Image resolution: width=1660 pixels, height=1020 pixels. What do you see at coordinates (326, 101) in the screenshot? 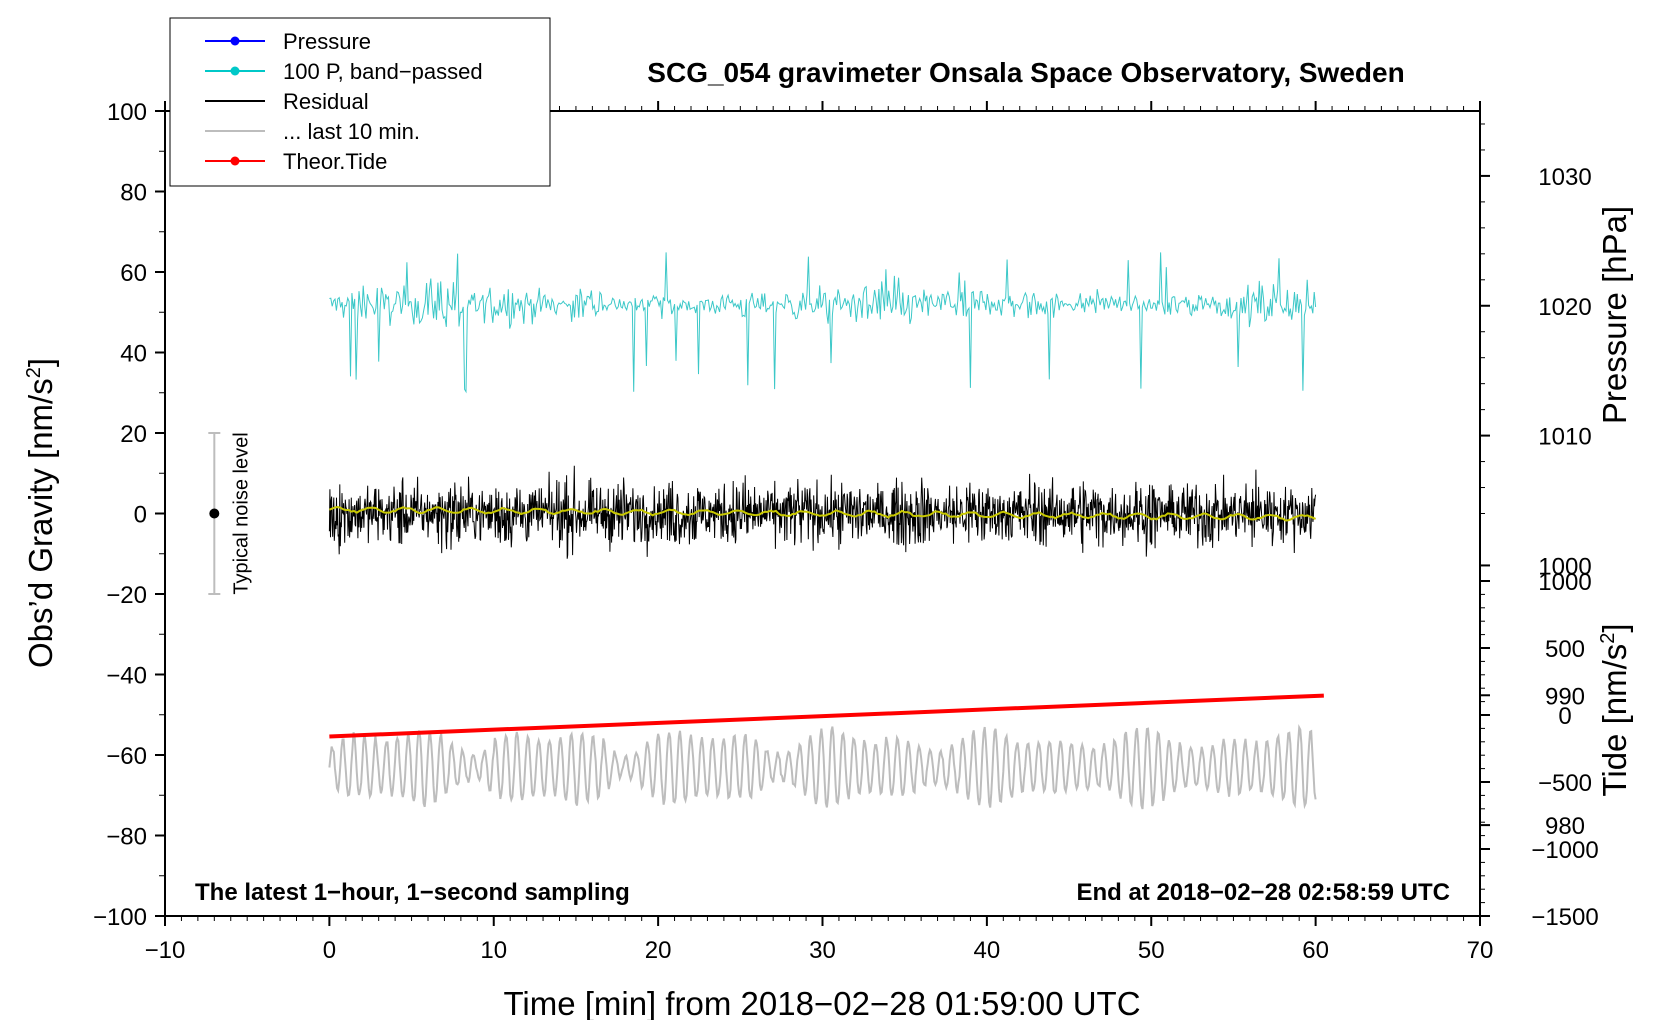
I see `legend-label: Residual` at bounding box center [326, 101].